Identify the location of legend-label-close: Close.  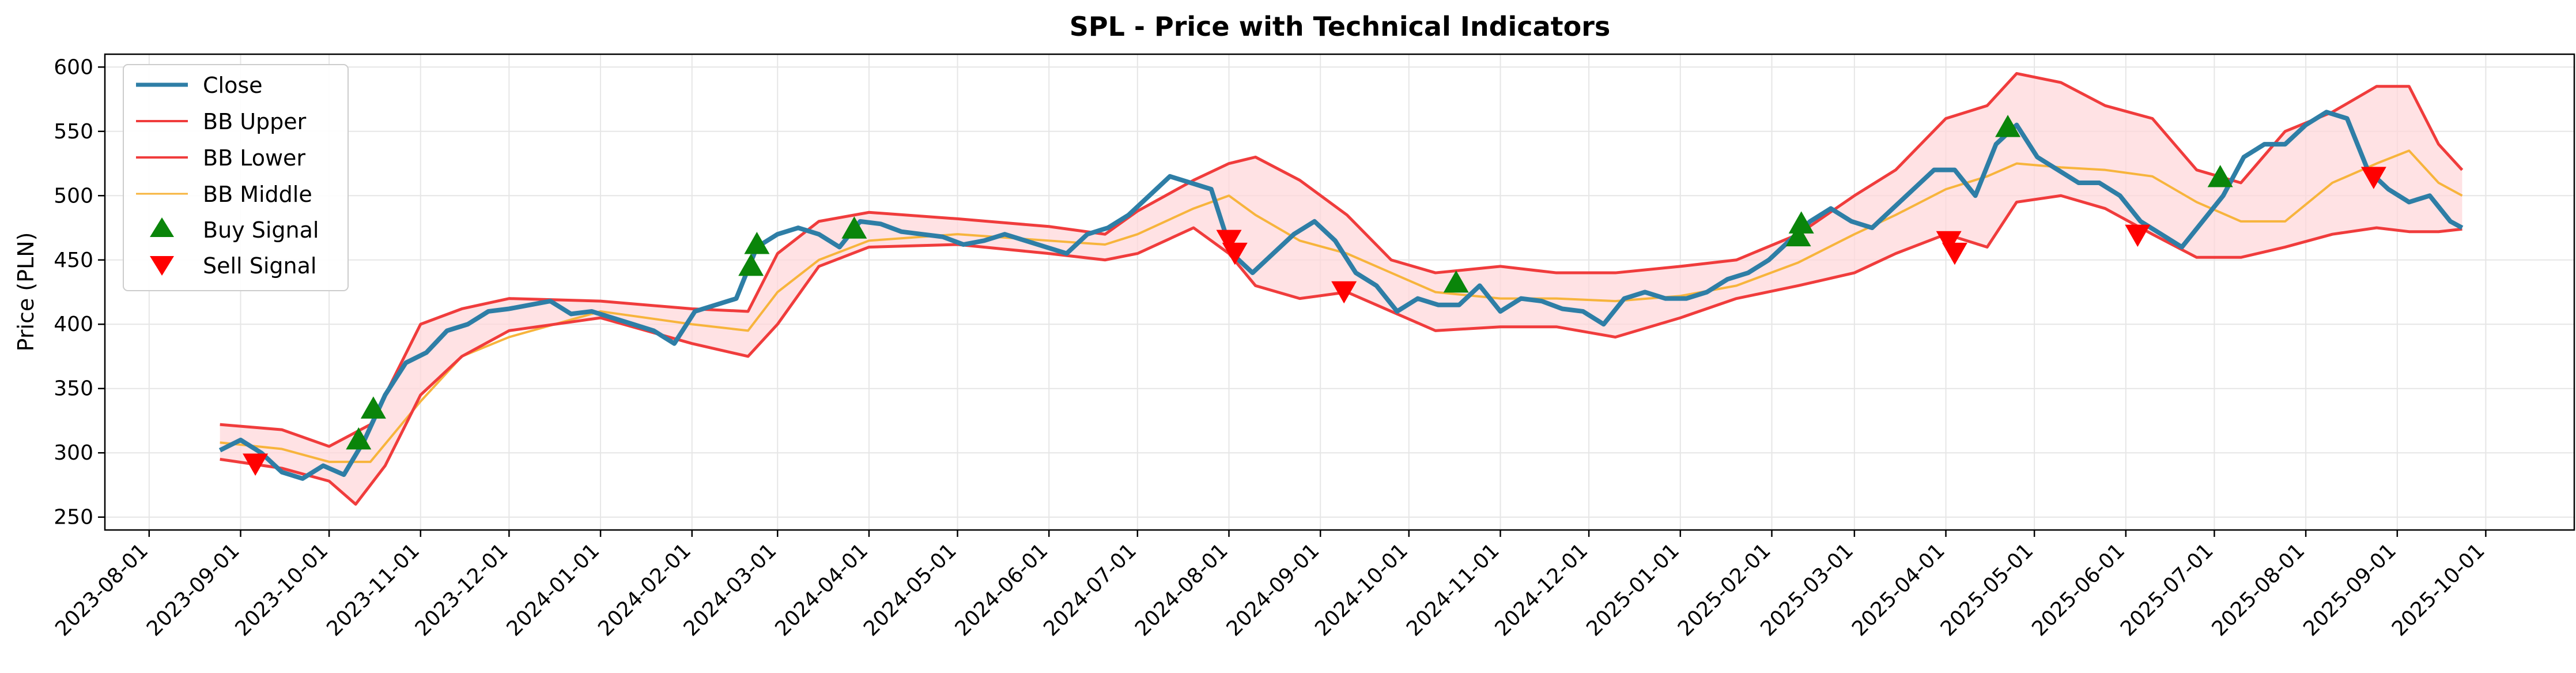
(233, 85).